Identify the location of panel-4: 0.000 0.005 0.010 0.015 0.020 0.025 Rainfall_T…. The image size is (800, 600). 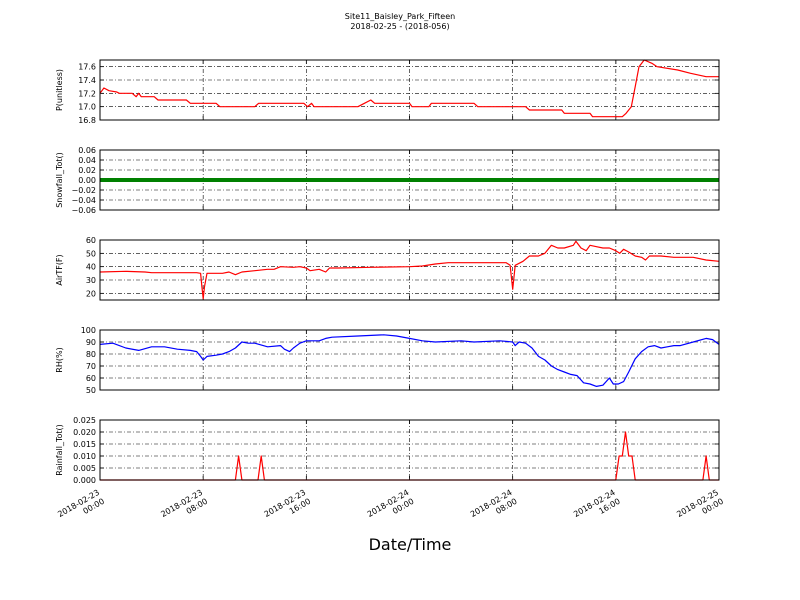
(387, 450).